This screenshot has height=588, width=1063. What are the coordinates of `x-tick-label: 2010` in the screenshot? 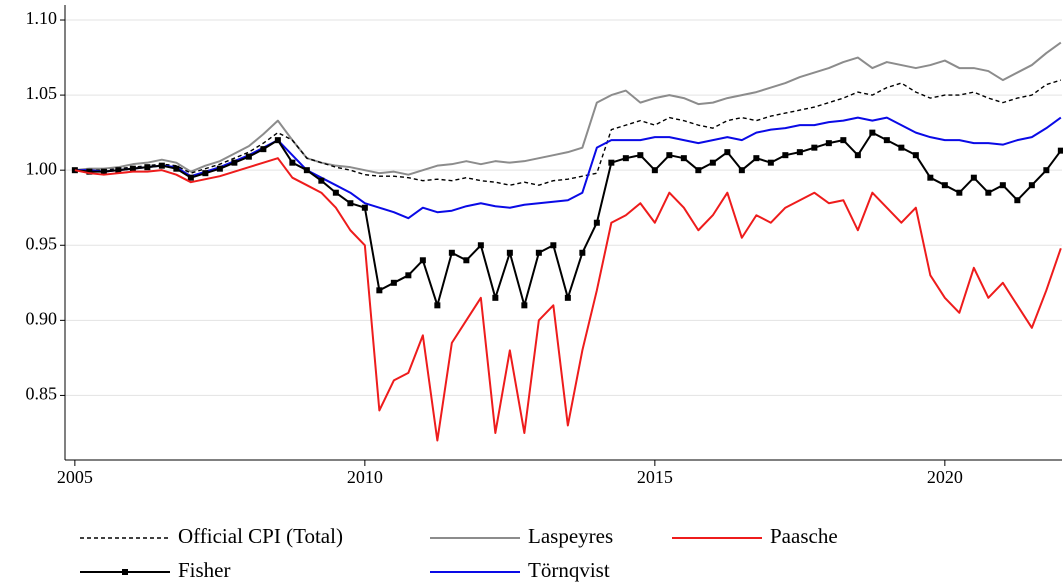 It's located at (365, 477).